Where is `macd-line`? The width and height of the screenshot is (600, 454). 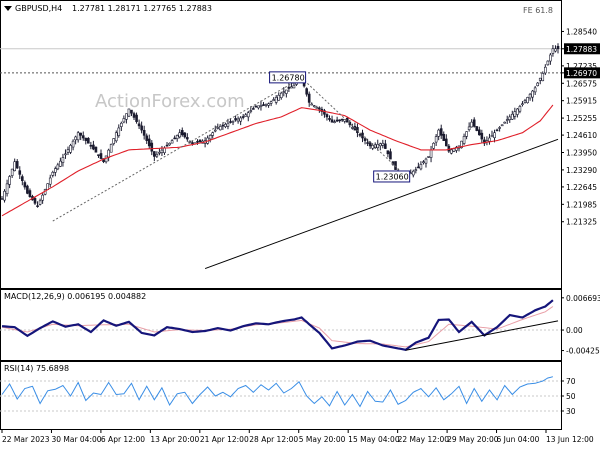
macd-line is located at coordinates (277, 325).